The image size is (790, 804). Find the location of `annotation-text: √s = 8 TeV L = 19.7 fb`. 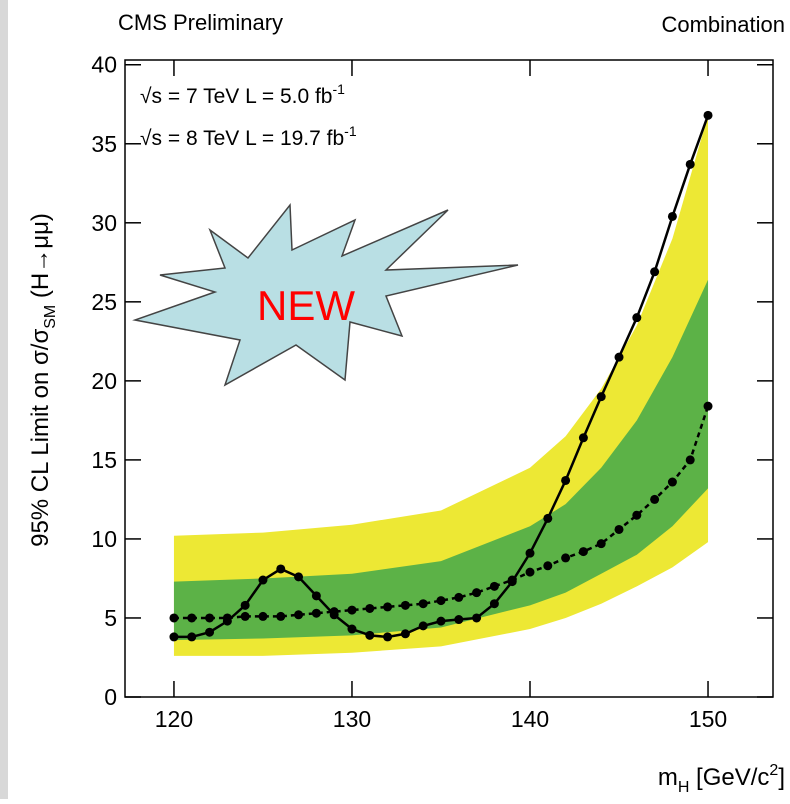

annotation-text: √s = 8 TeV L = 19.7 fb is located at coordinates (242, 138).